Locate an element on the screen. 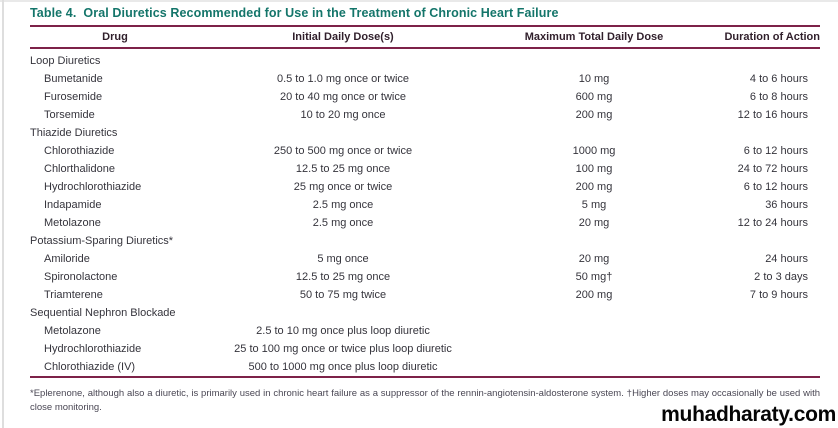 The image size is (838, 428). initial-dose: 50 to 75 mg twice is located at coordinates (343, 295).